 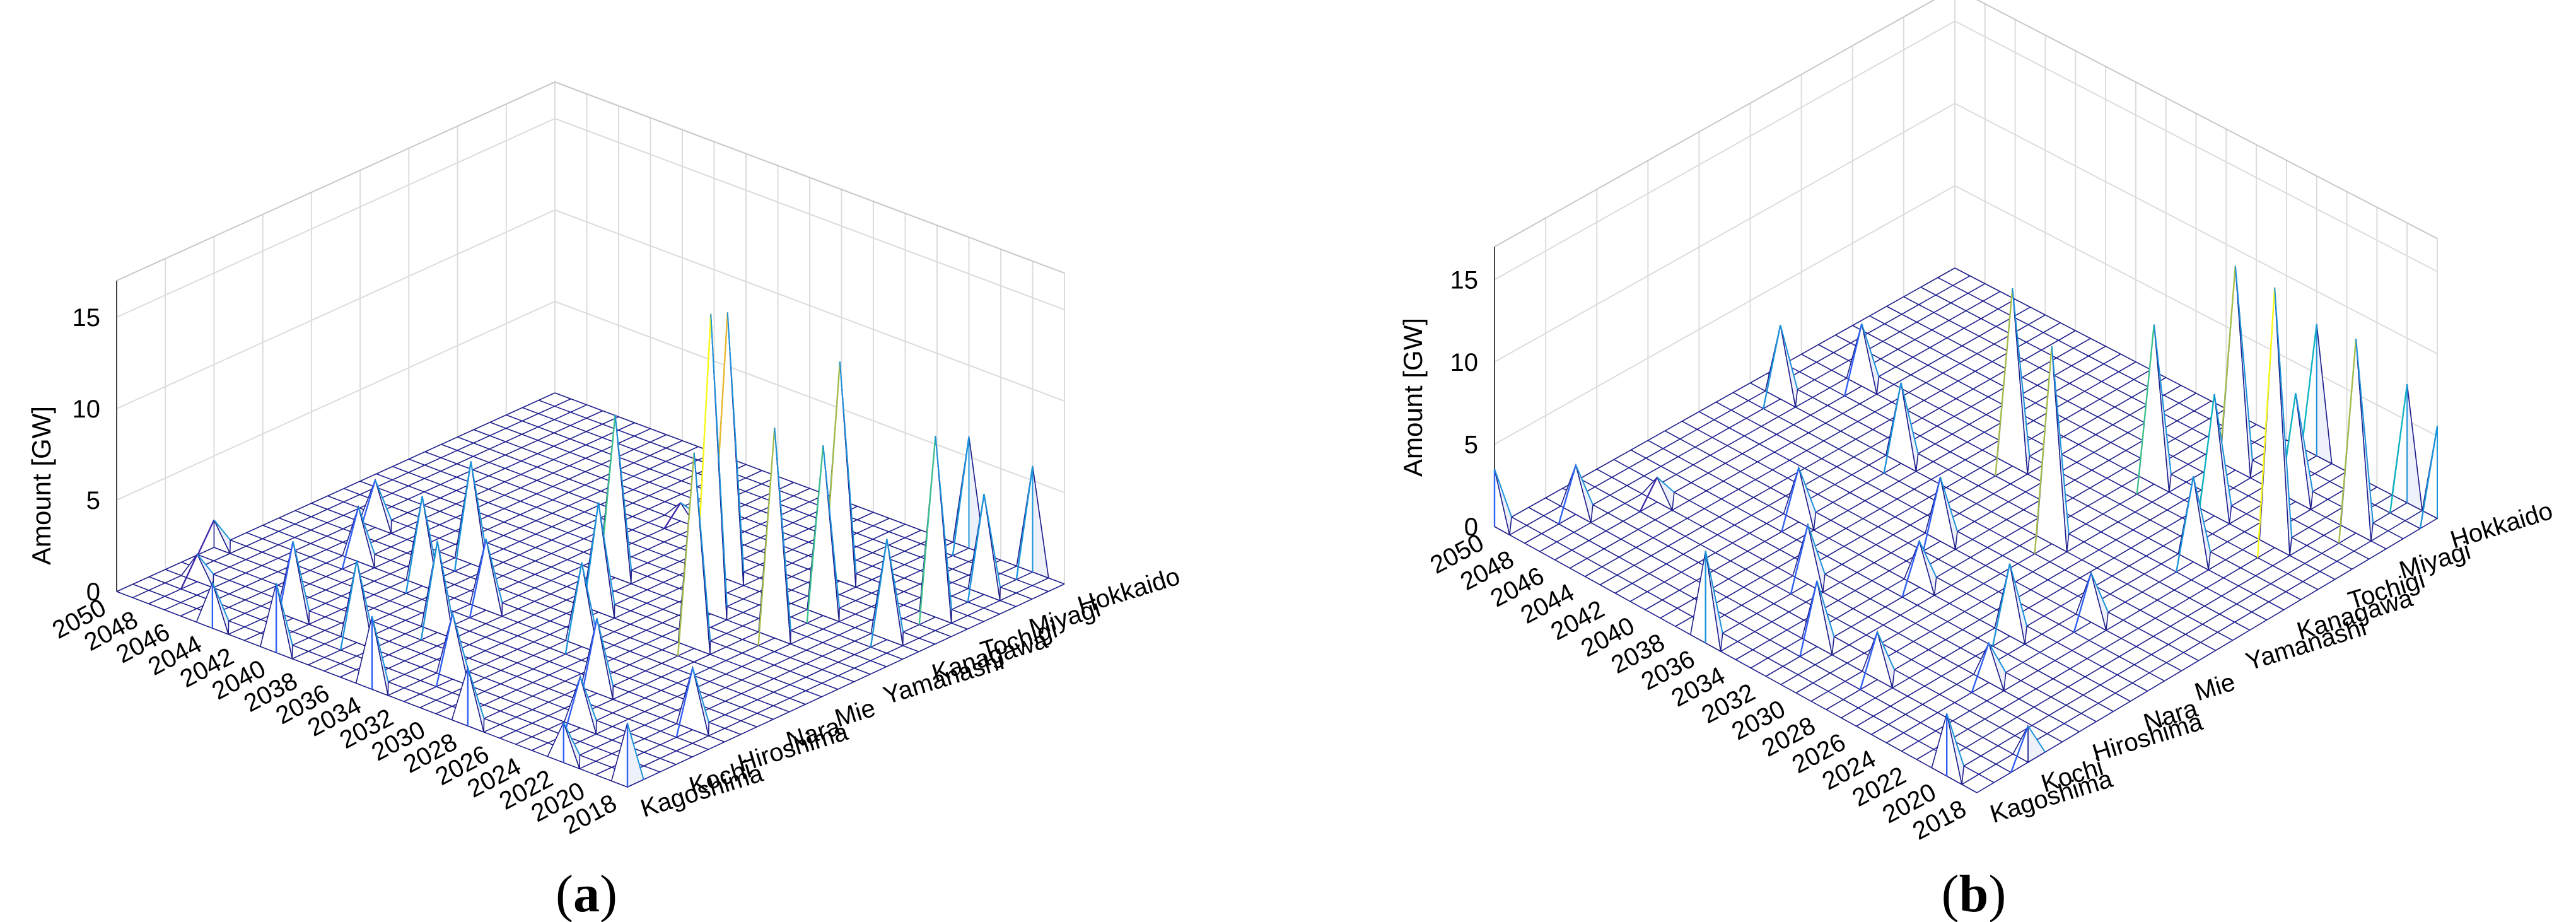 I want to click on panel-a-label-letter: a, so click(x=587, y=893).